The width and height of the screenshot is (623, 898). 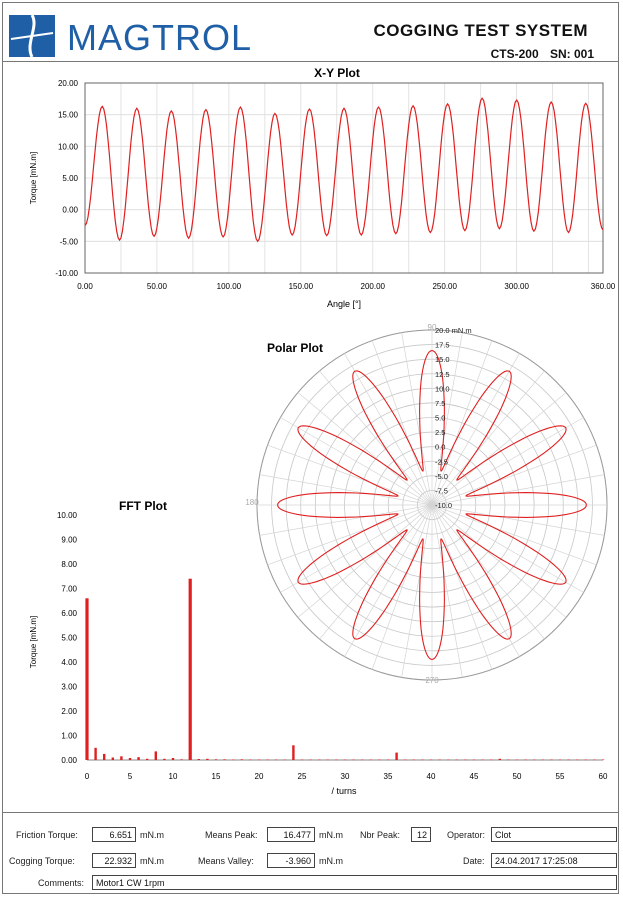 What do you see at coordinates (68, 115) in the screenshot?
I see `xy-y-tick-label: 15.00` at bounding box center [68, 115].